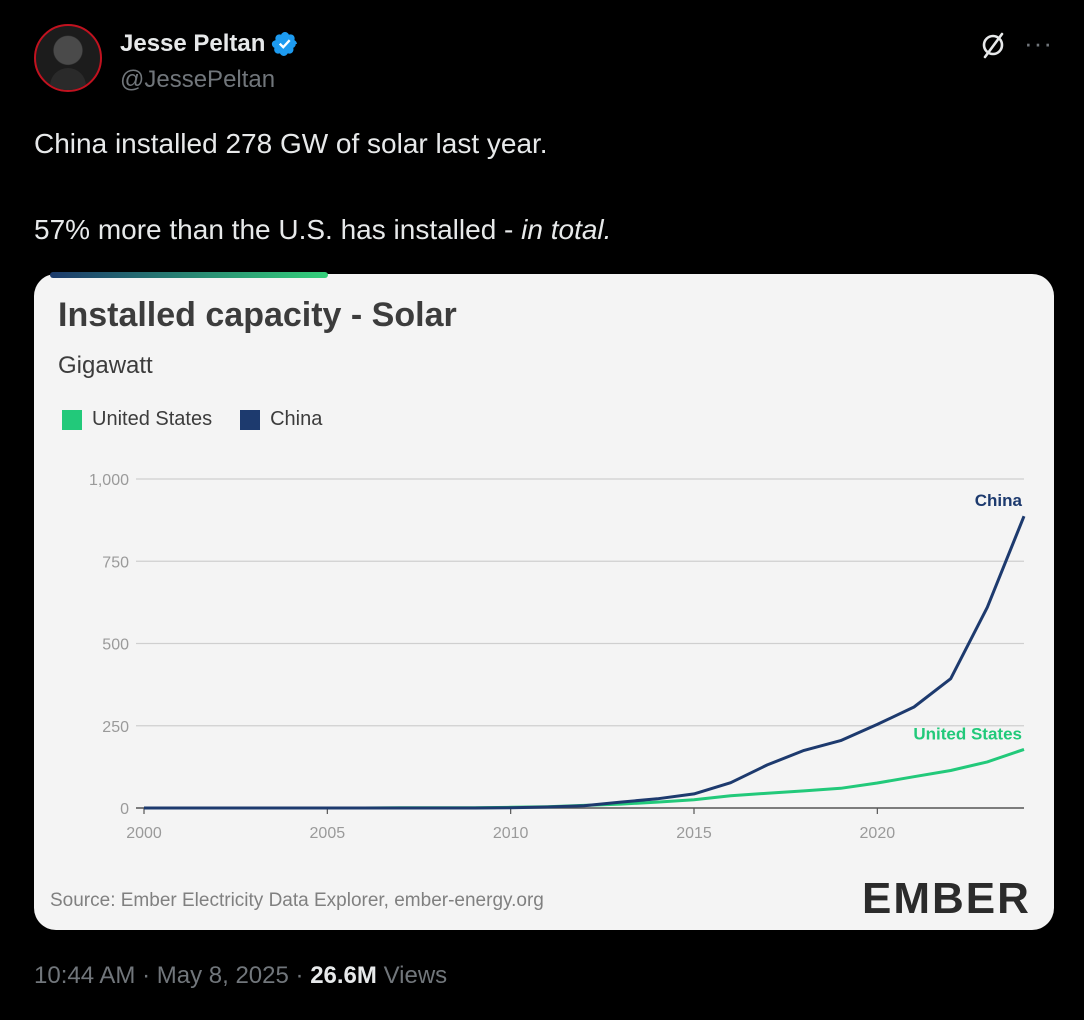 Image resolution: width=1084 pixels, height=1020 pixels. What do you see at coordinates (105, 365) in the screenshot?
I see `chart-subtitle: Gigawatt` at bounding box center [105, 365].